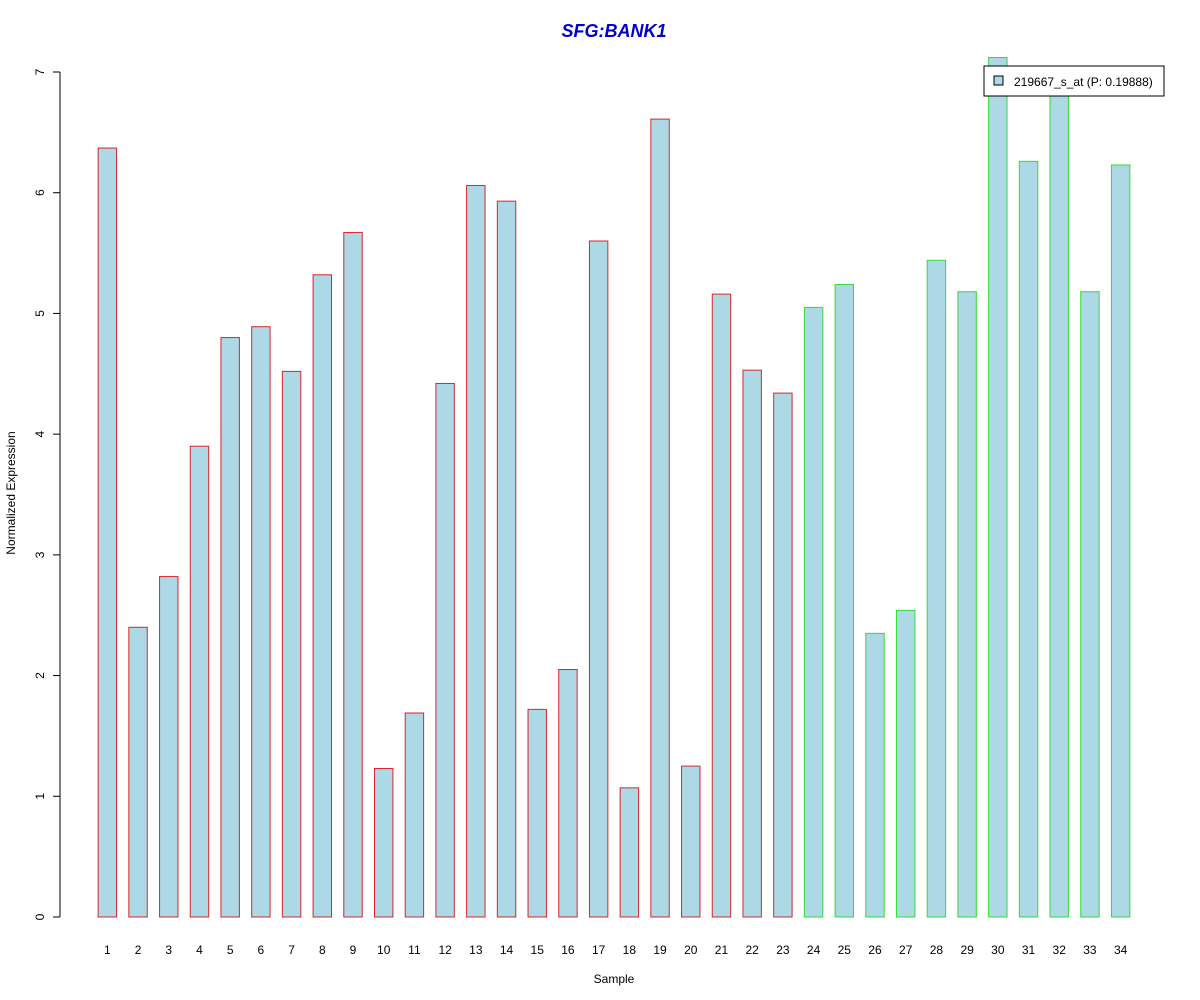 This screenshot has height=1000, width=1200. Describe the element at coordinates (614, 979) in the screenshot. I see `x-axis-title: Sample` at that location.